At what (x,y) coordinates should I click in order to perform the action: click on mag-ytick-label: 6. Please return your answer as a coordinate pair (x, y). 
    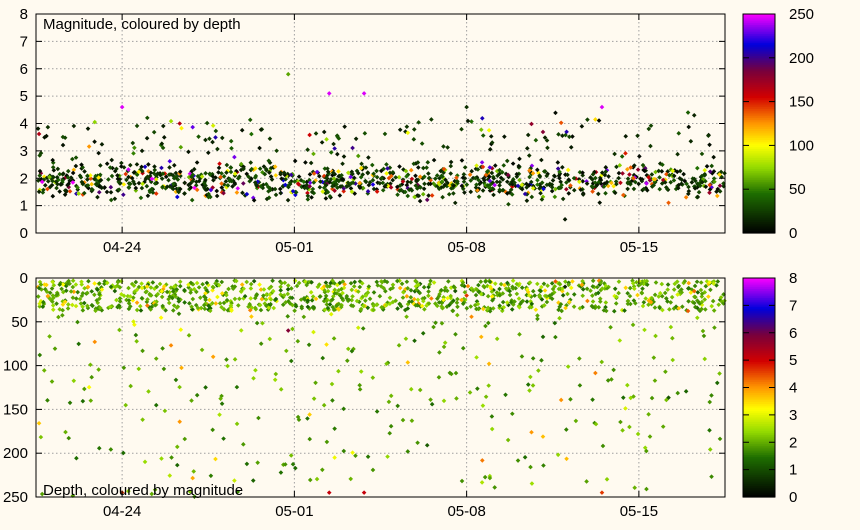
    Looking at the image, I should click on (24, 69).